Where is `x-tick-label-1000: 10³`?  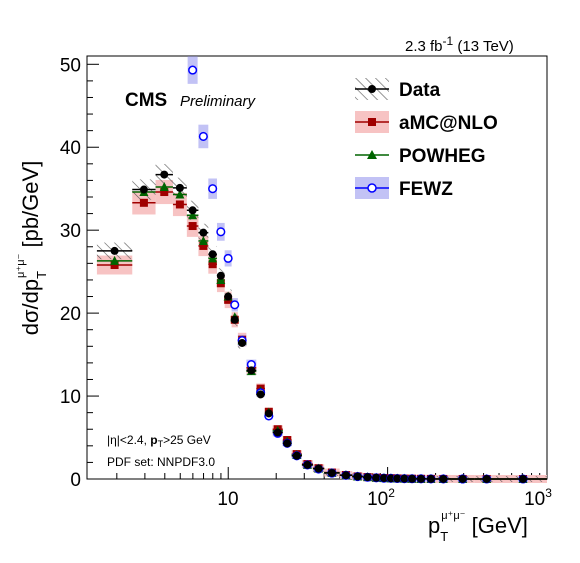
x-tick-label-1000: 10³ is located at coordinates (538, 498).